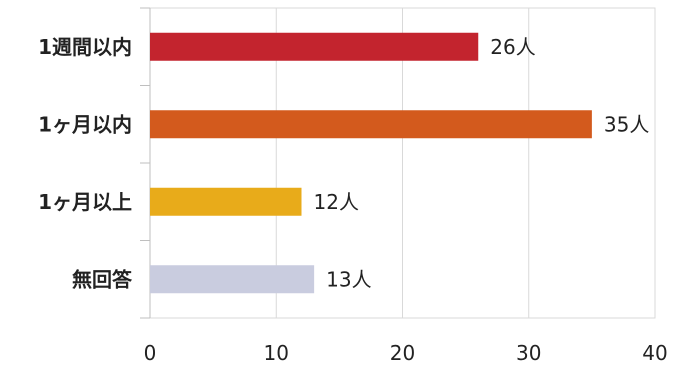 The image size is (686, 371). What do you see at coordinates (626, 124) in the screenshot?
I see `data-label: 35人` at bounding box center [626, 124].